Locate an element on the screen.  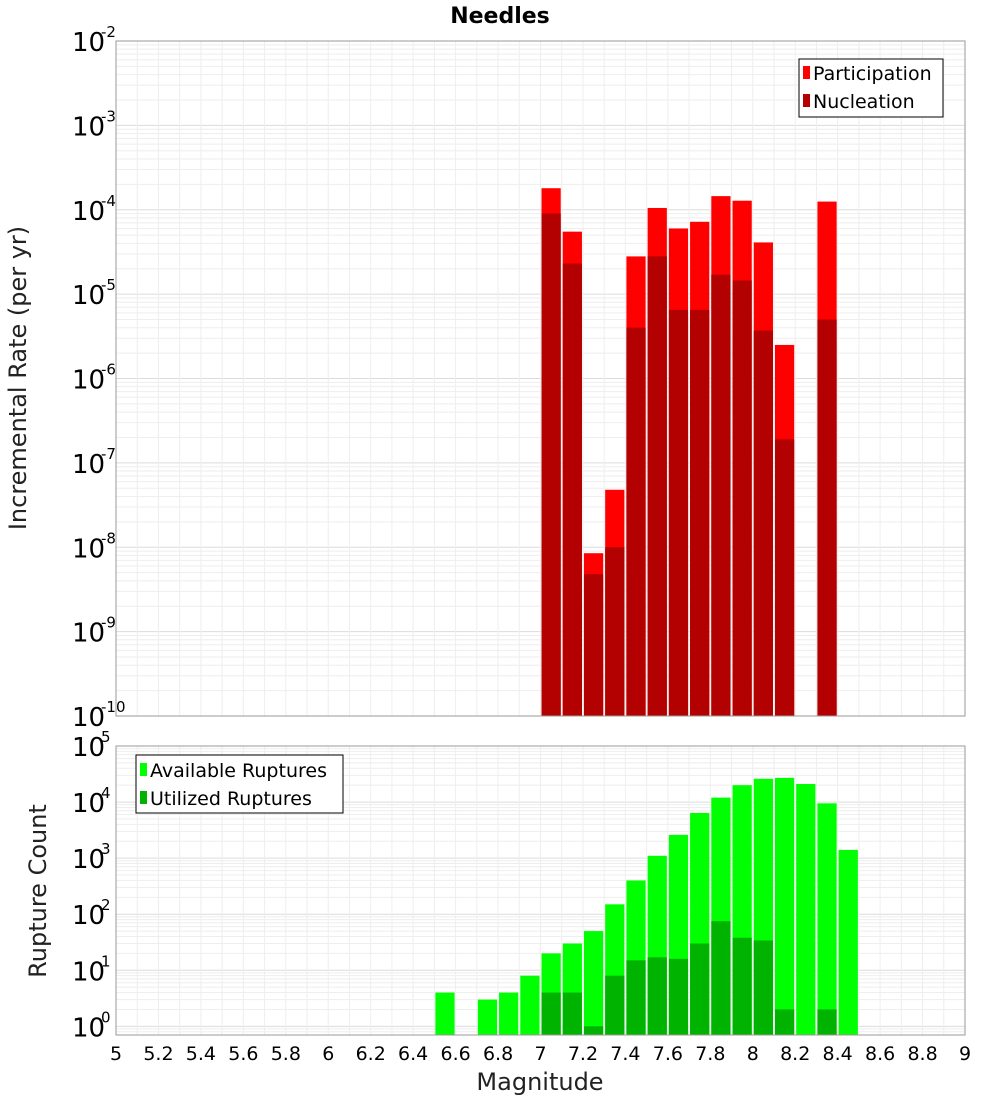
x-tick-label: 6 is located at coordinates (328, 1054).